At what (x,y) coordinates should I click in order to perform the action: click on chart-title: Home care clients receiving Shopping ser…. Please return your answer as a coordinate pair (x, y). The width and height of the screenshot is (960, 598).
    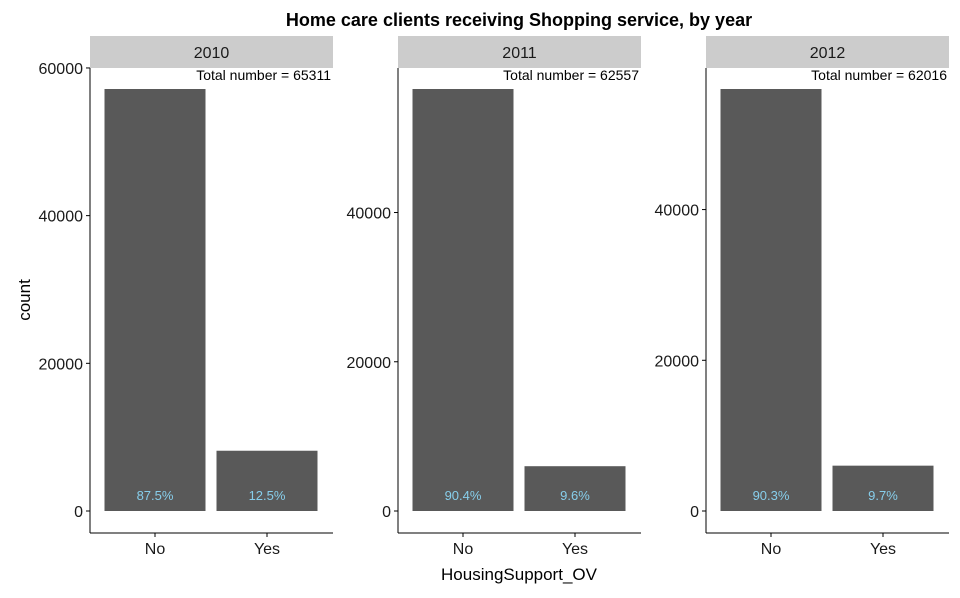
    Looking at the image, I should click on (519, 20).